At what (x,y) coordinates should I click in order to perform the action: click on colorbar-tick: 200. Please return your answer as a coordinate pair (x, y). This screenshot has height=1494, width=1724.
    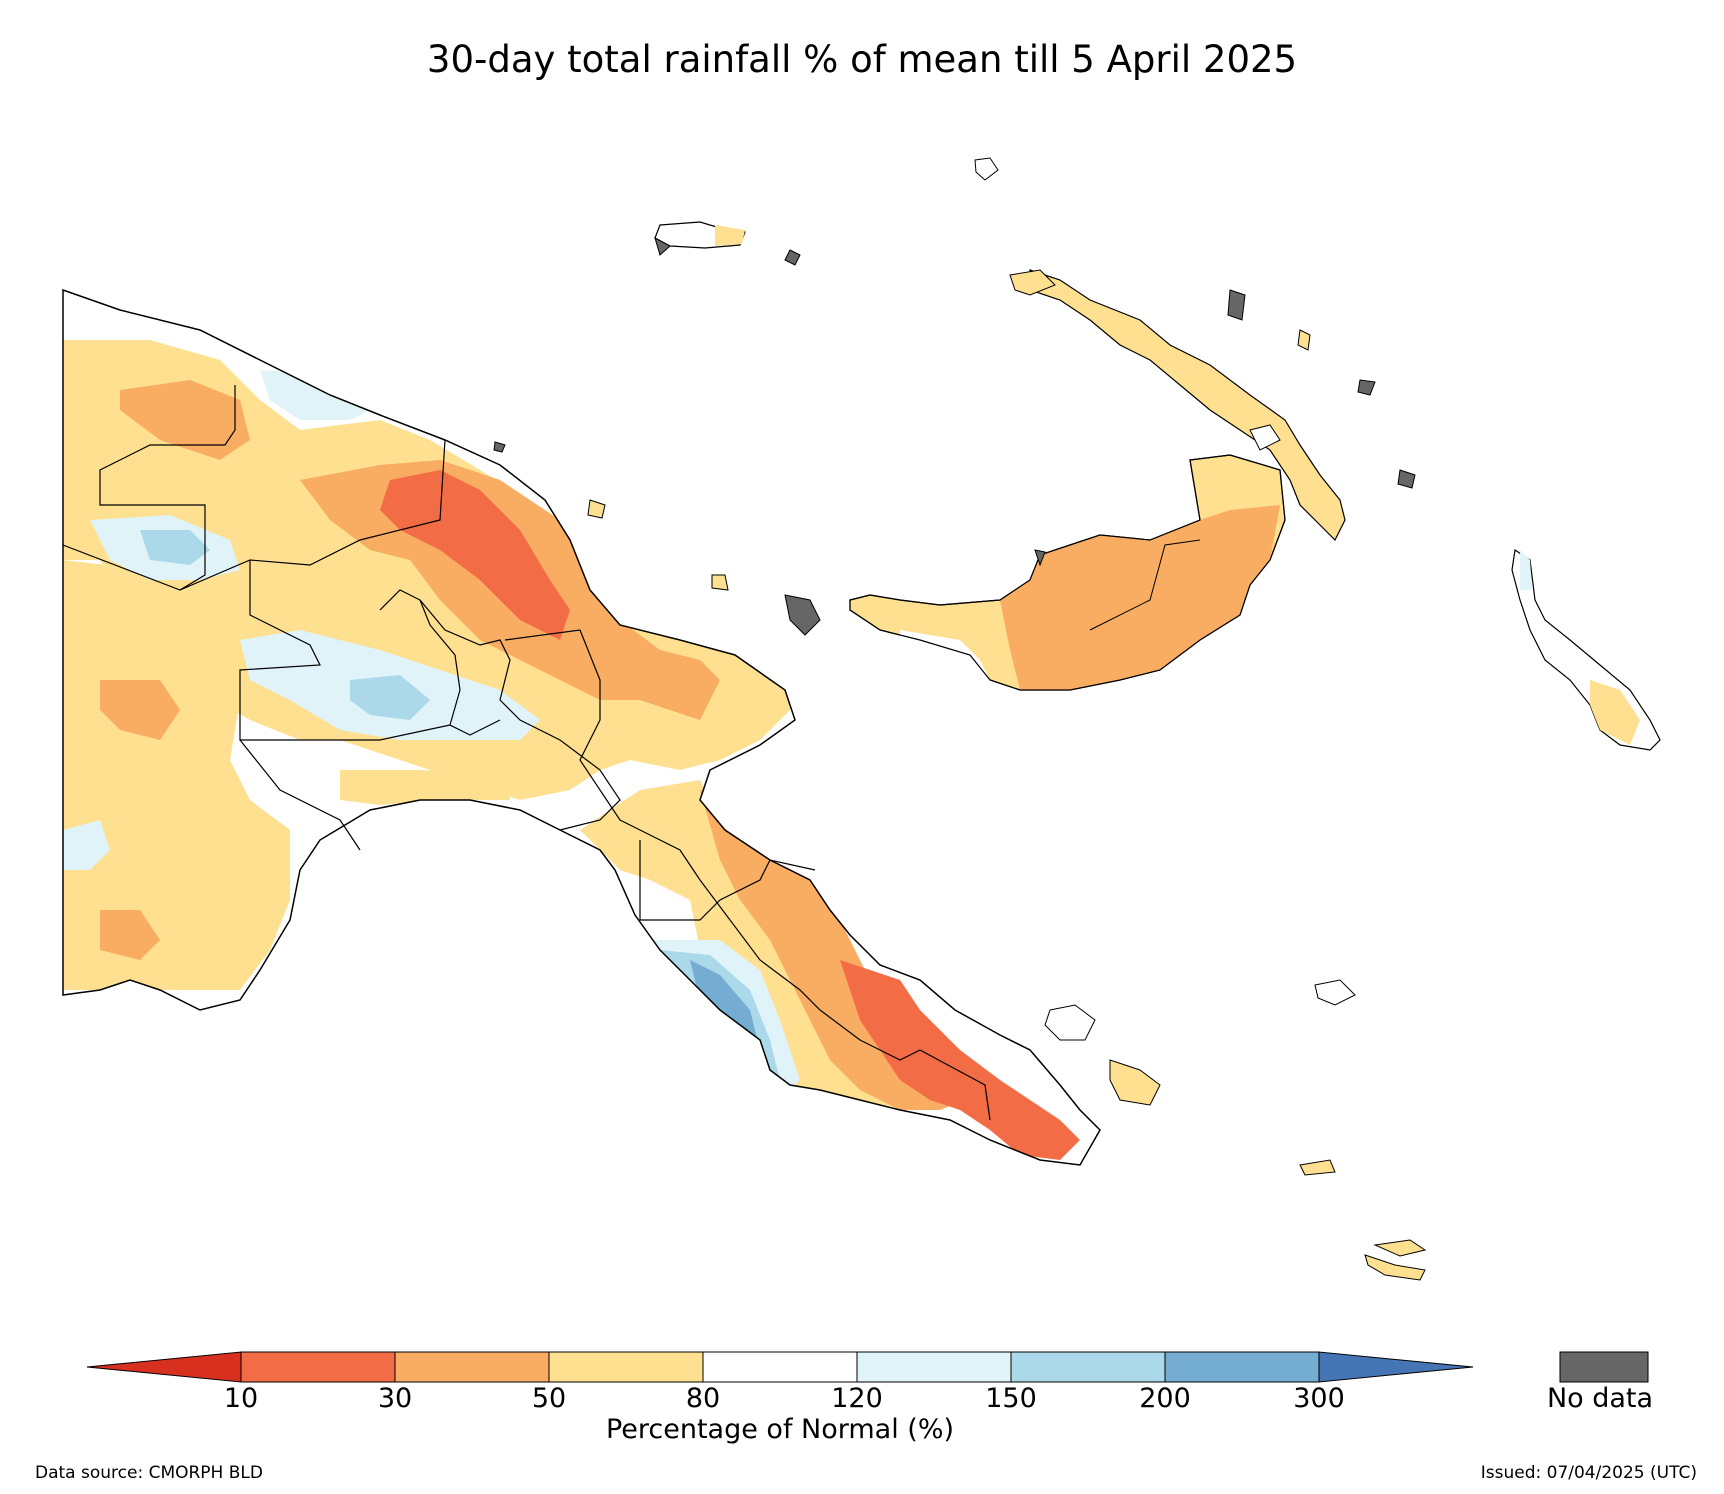
    Looking at the image, I should click on (1165, 1398).